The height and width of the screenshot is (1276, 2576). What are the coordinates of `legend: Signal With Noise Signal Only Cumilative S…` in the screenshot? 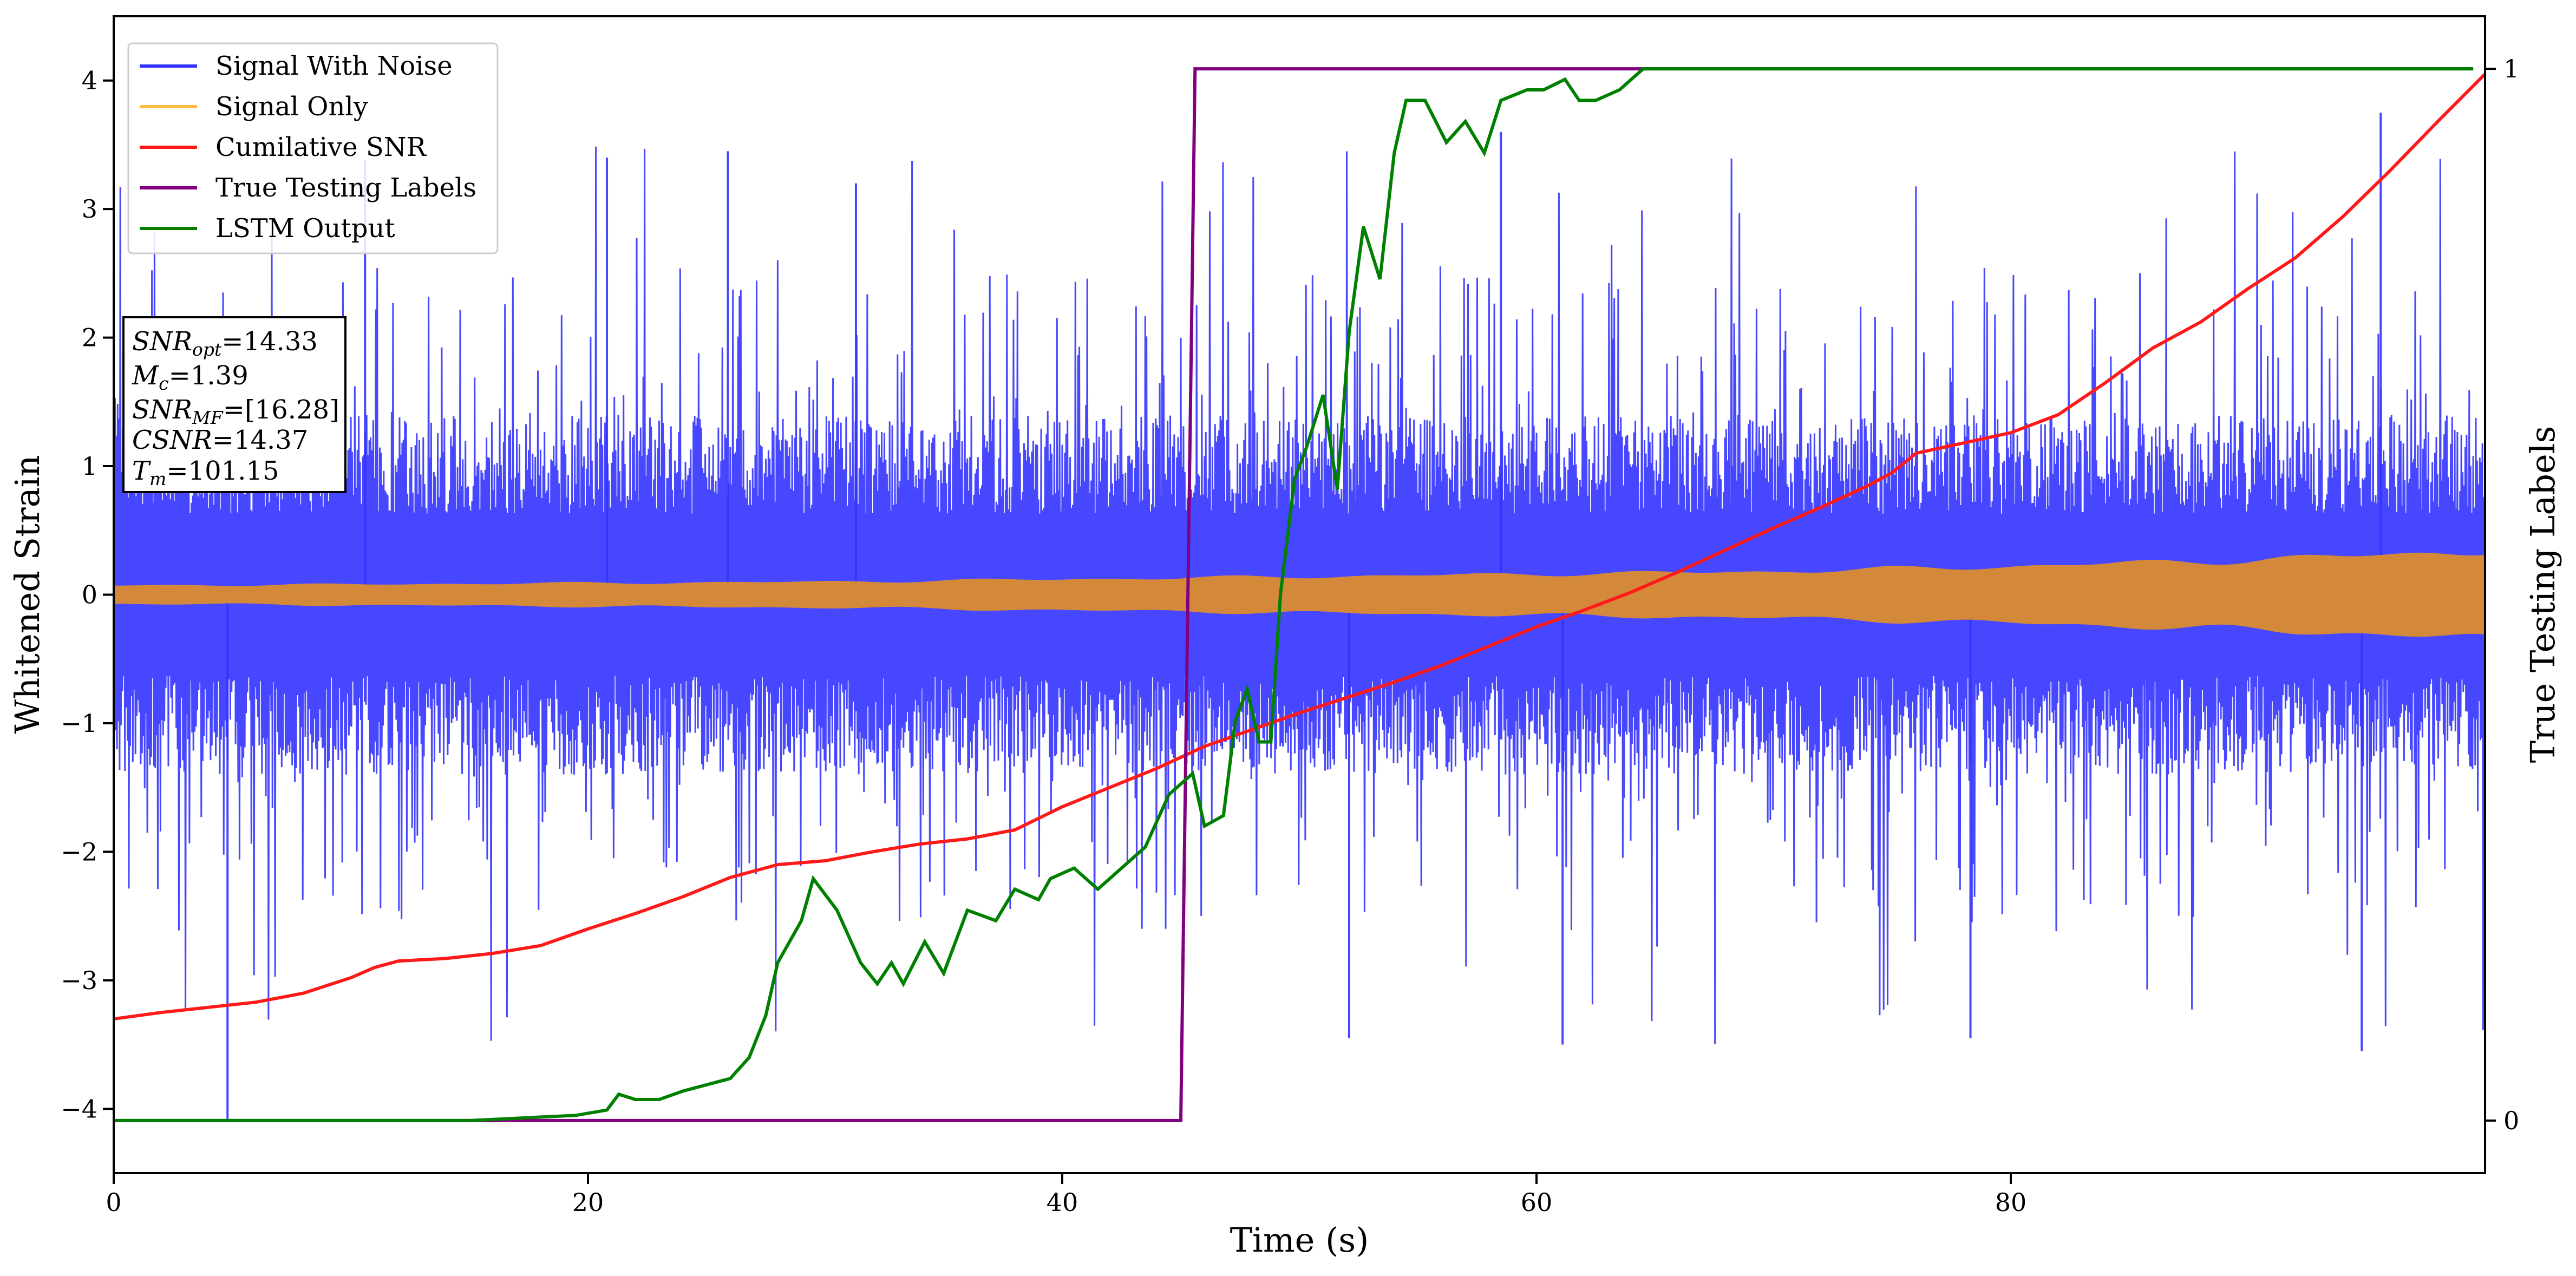 It's located at (313, 148).